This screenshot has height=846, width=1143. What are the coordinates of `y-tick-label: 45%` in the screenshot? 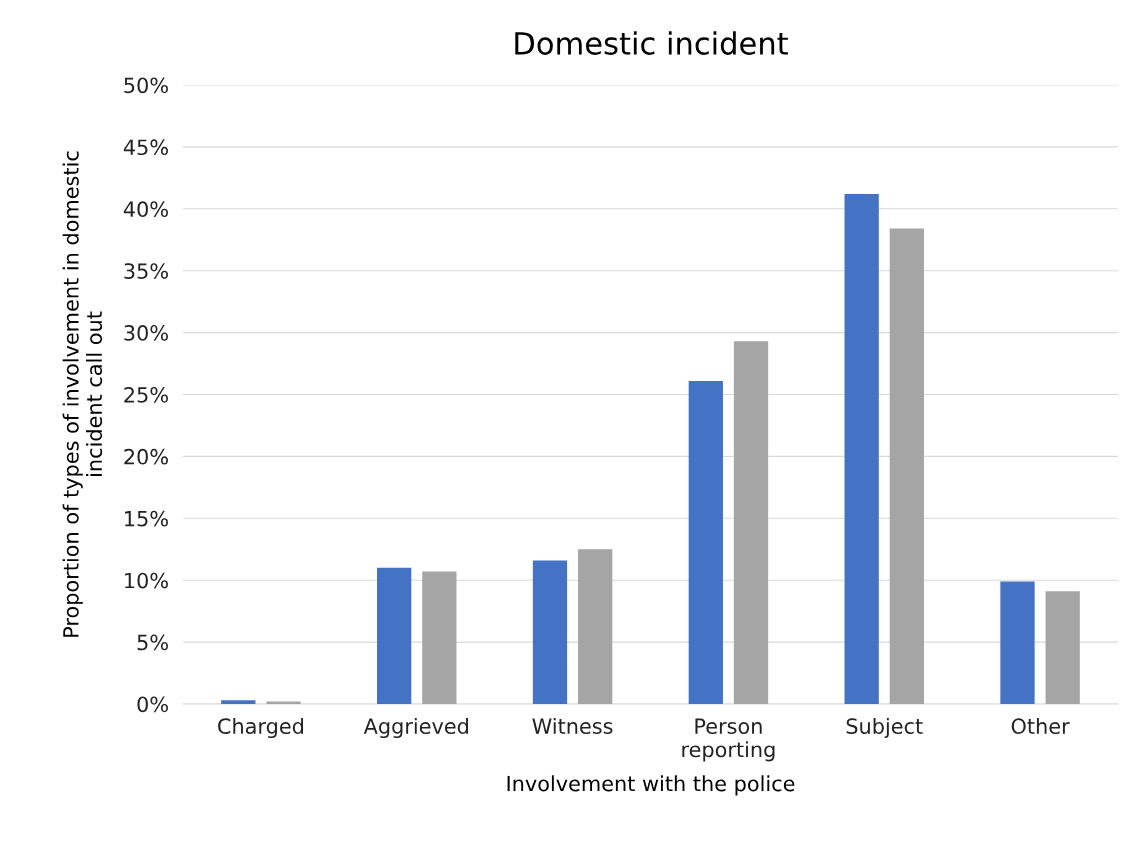 It's located at (145, 147).